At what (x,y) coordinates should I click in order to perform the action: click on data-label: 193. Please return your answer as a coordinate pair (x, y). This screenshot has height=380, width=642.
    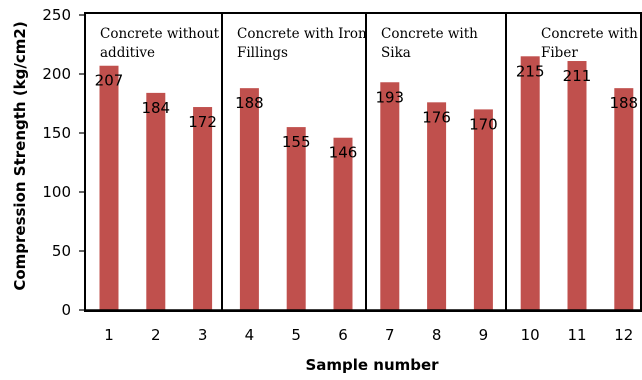
    Looking at the image, I should click on (389, 97).